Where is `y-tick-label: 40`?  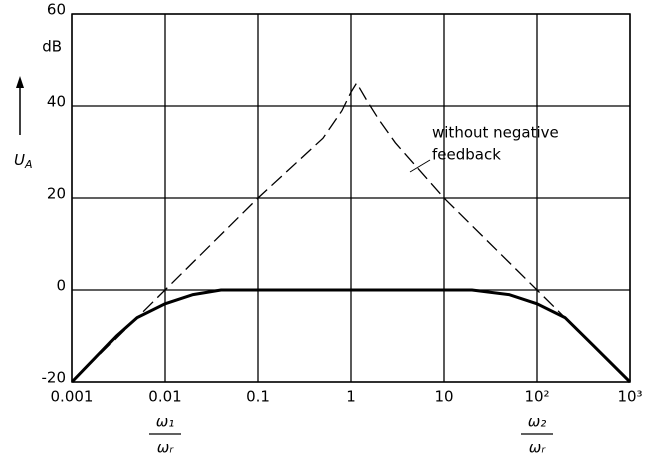 y-tick-label: 40 is located at coordinates (56, 102).